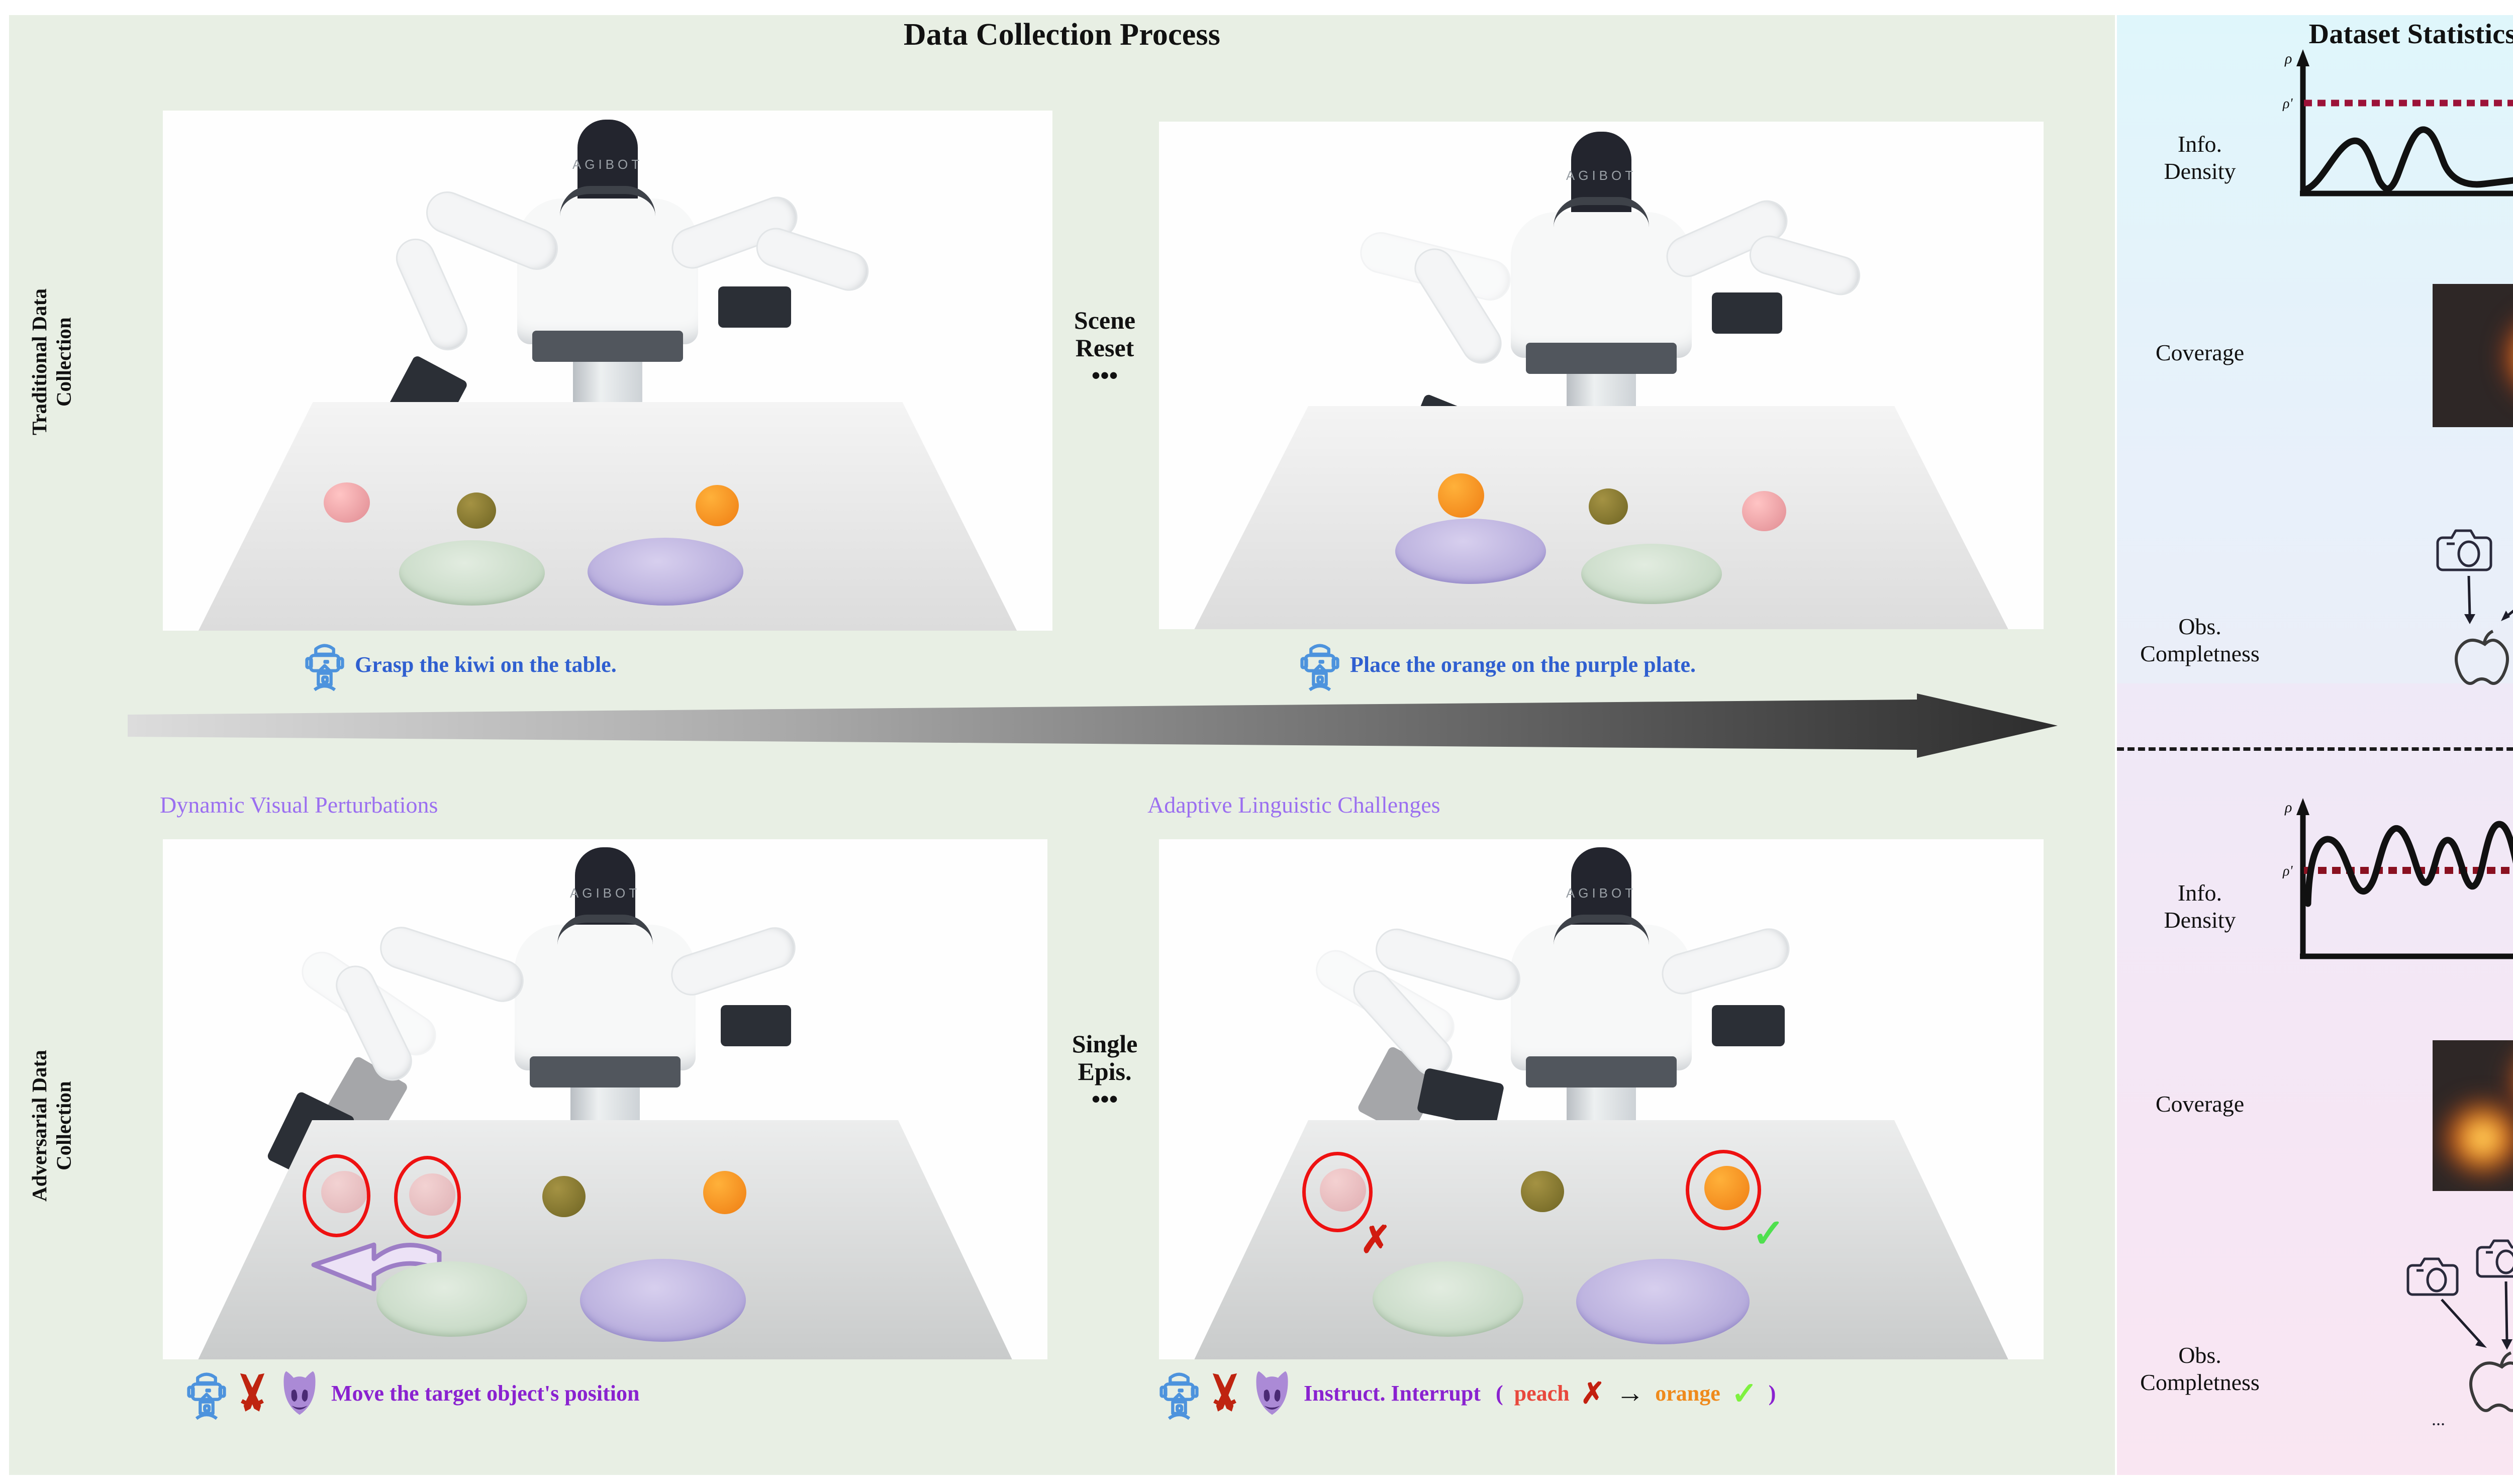 The width and height of the screenshot is (2513, 1484). I want to click on screenshot-visual-perturbation: AGIBOT, so click(605, 1099).